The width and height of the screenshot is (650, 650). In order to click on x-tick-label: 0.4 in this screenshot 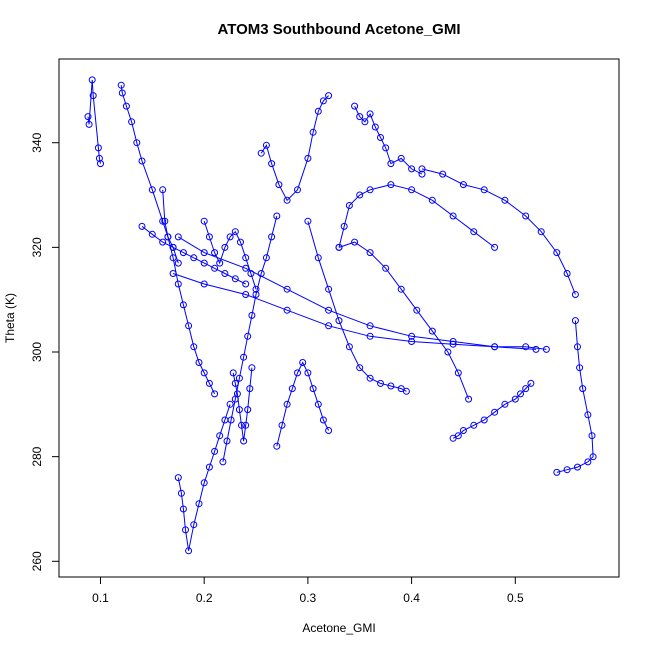, I will do `click(411, 598)`.